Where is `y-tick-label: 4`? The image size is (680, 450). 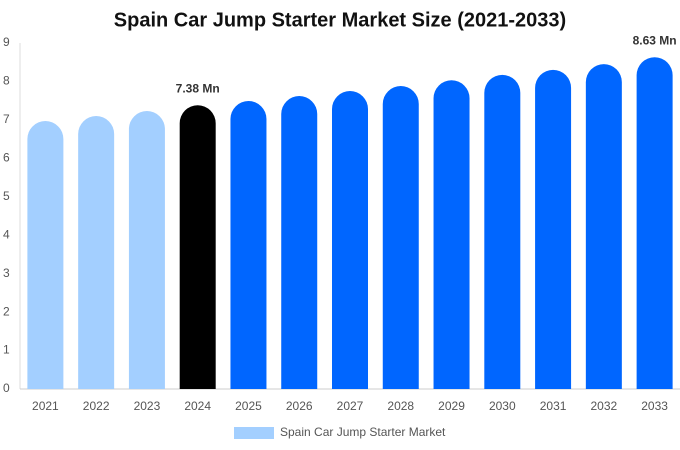
y-tick-label: 4 is located at coordinates (6, 234).